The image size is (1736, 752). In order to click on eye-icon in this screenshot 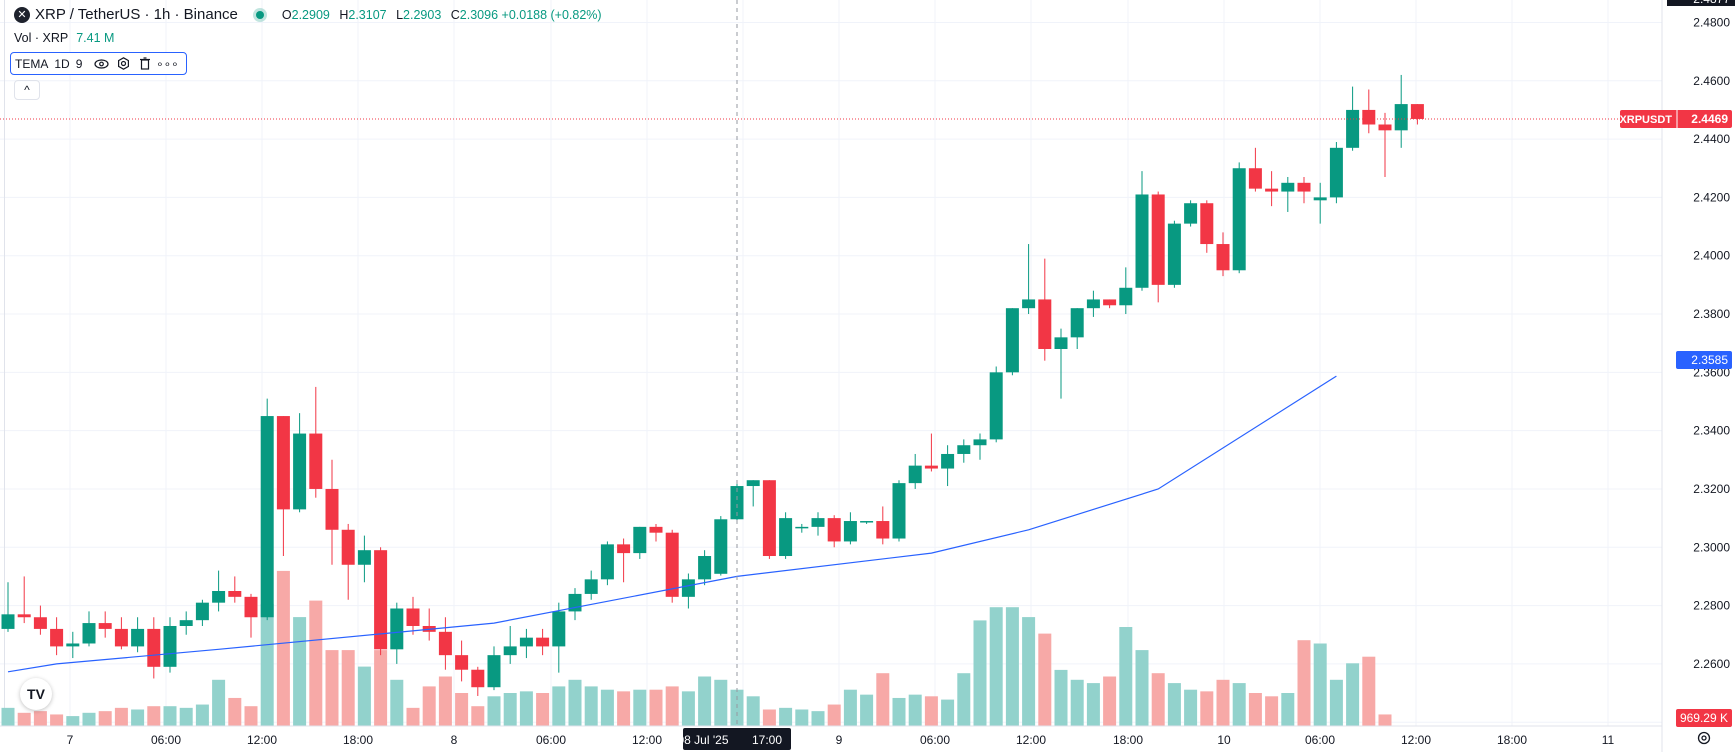, I will do `click(101, 64)`.